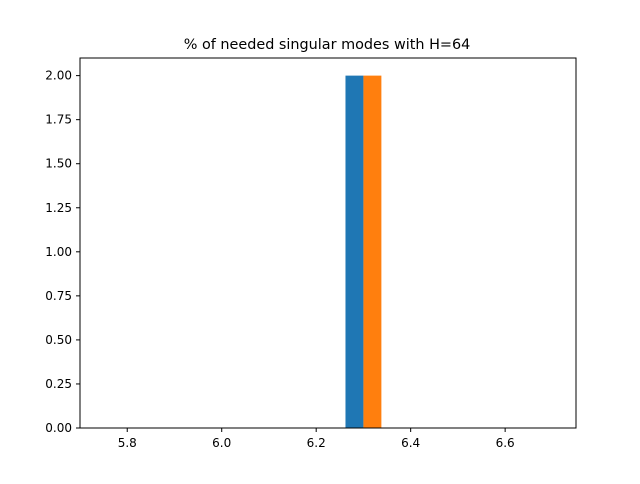 Image resolution: width=640 pixels, height=484 pixels. What do you see at coordinates (221, 443) in the screenshot?
I see `x-tick-label: 6.0` at bounding box center [221, 443].